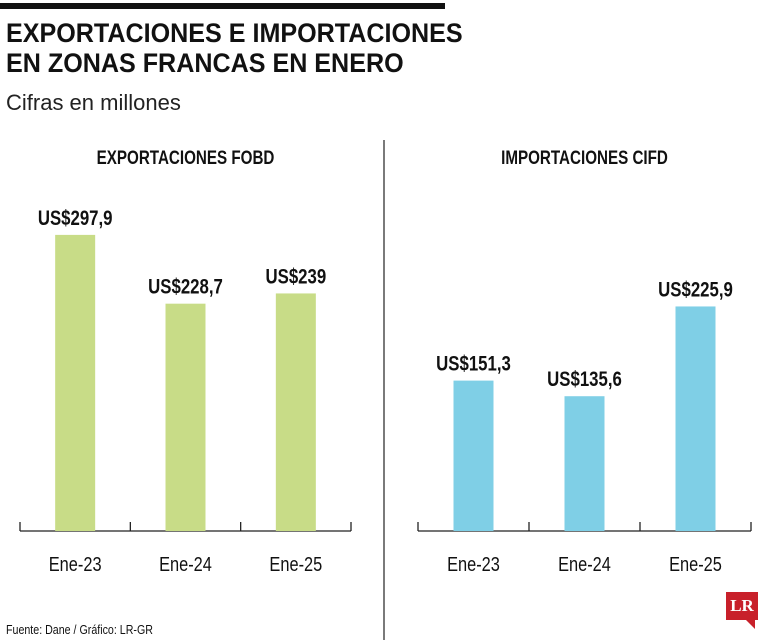 The image size is (768, 640). Describe the element at coordinates (205, 63) in the screenshot. I see `title-line-2: EN ZONAS FRANCAS EN ENERO` at that location.